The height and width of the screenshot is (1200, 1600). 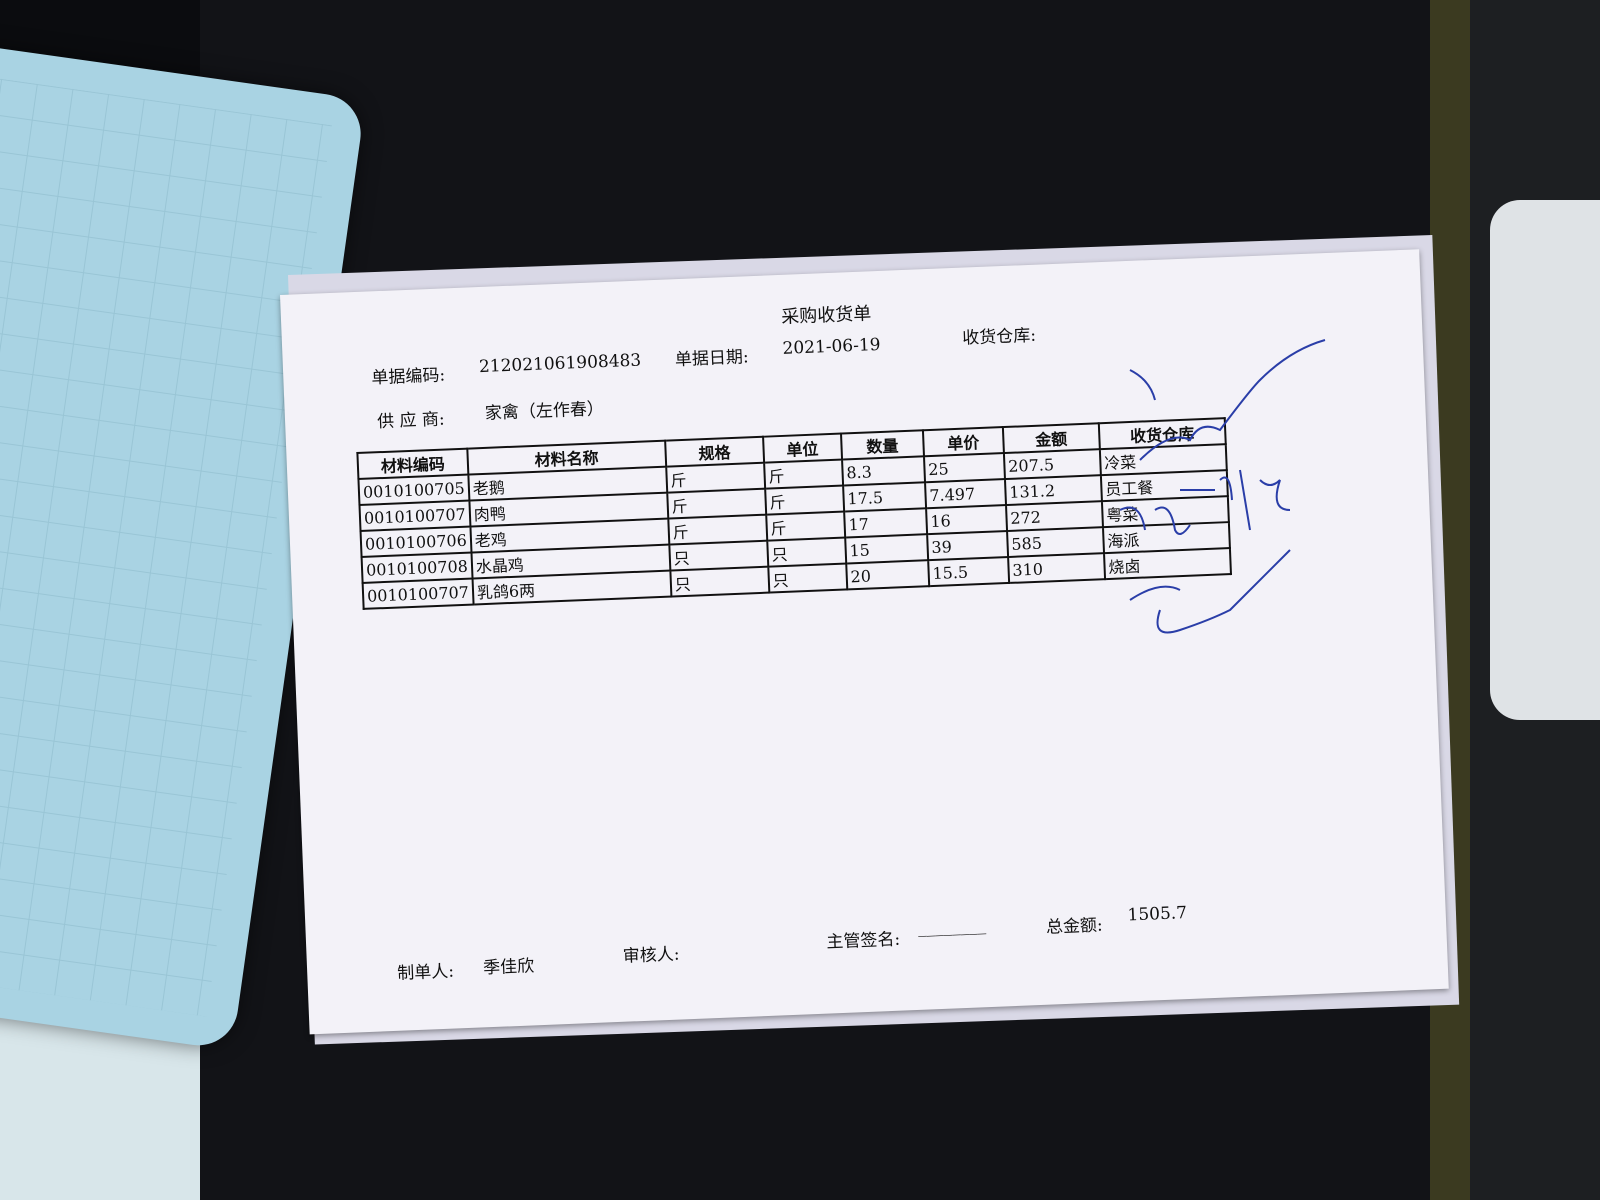 What do you see at coordinates (712, 359) in the screenshot?
I see `date-label: 单据日期:` at bounding box center [712, 359].